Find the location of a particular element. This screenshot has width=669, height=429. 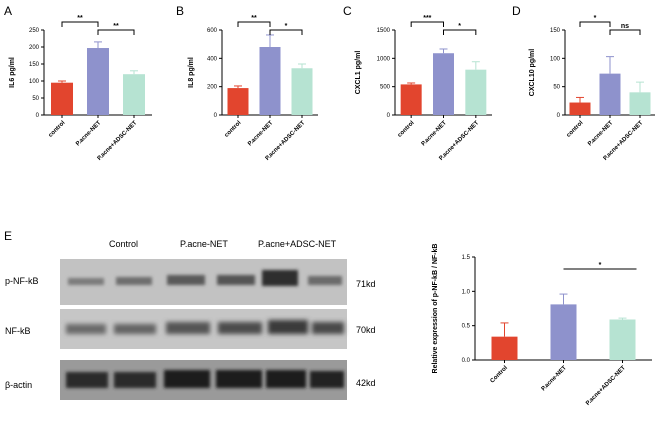

category-label: Control is located at coordinates (500, 375).